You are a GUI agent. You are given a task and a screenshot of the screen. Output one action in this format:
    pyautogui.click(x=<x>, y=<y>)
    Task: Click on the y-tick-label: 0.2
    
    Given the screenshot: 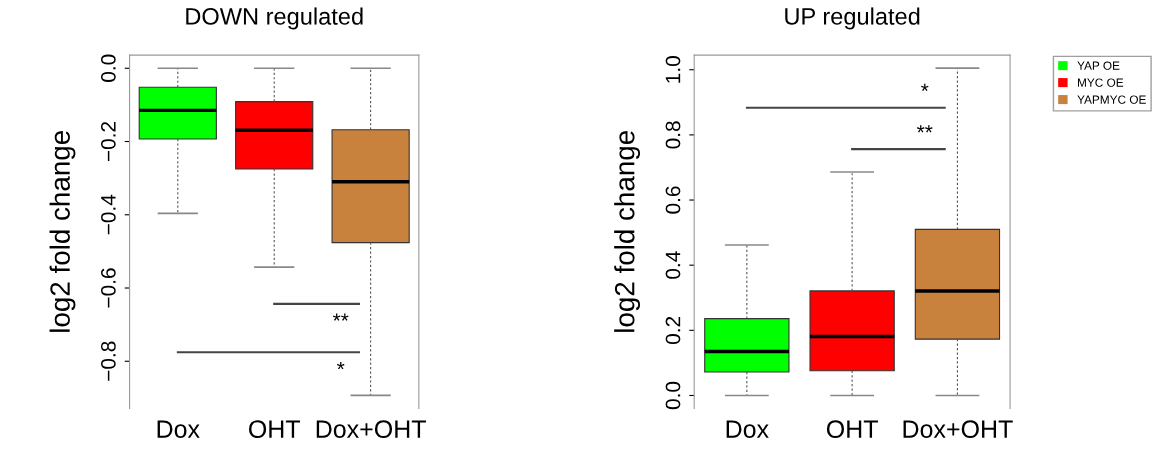 What is the action you would take?
    pyautogui.click(x=673, y=330)
    